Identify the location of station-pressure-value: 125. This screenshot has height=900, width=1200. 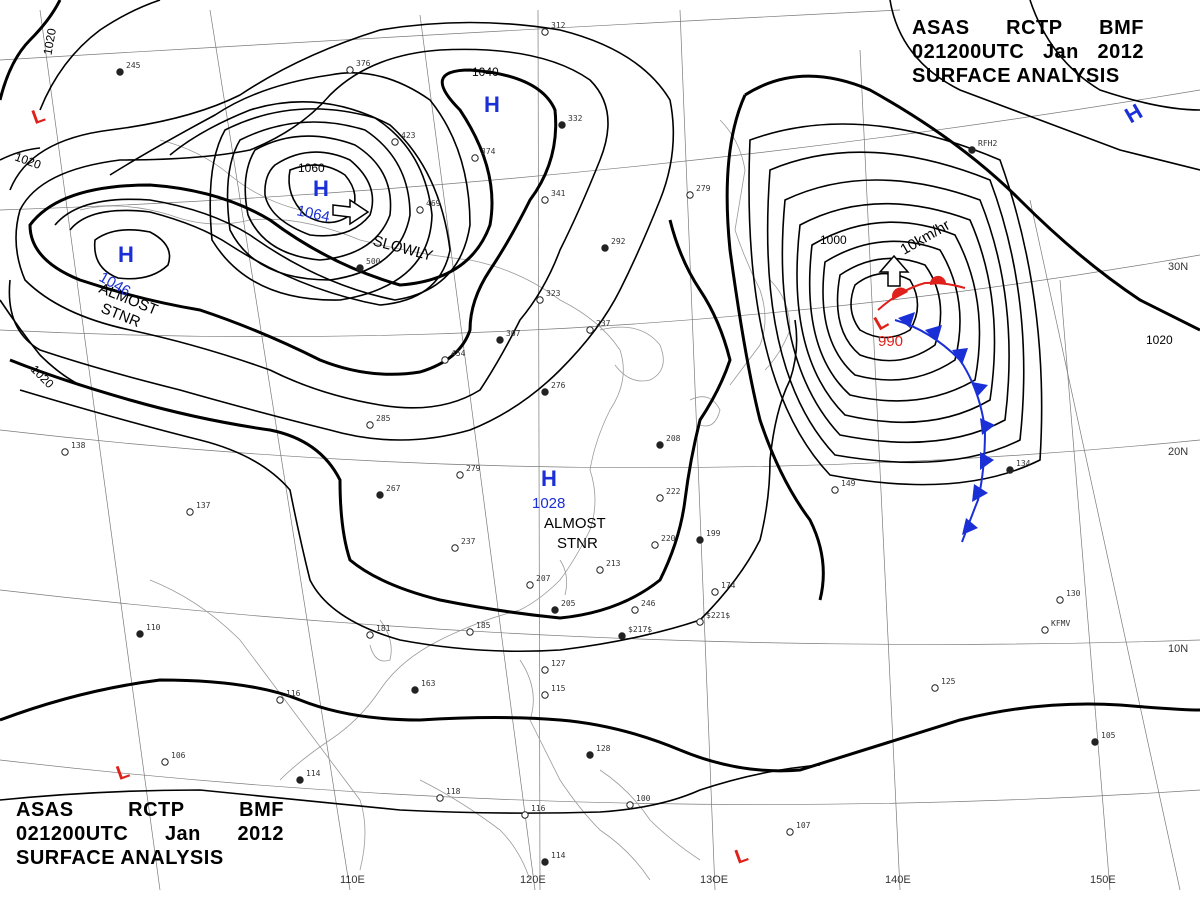
(948, 681).